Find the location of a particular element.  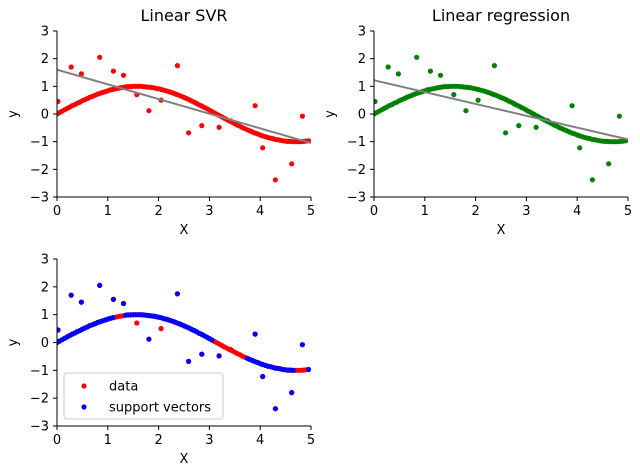

legend: data support vectors is located at coordinates (143, 396).